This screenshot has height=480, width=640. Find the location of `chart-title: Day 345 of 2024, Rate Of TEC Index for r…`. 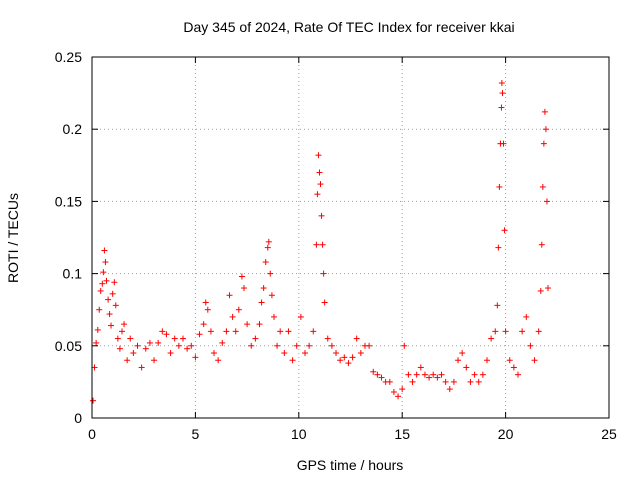

chart-title: Day 345 of 2024, Rate Of TEC Index for r… is located at coordinates (348, 27).